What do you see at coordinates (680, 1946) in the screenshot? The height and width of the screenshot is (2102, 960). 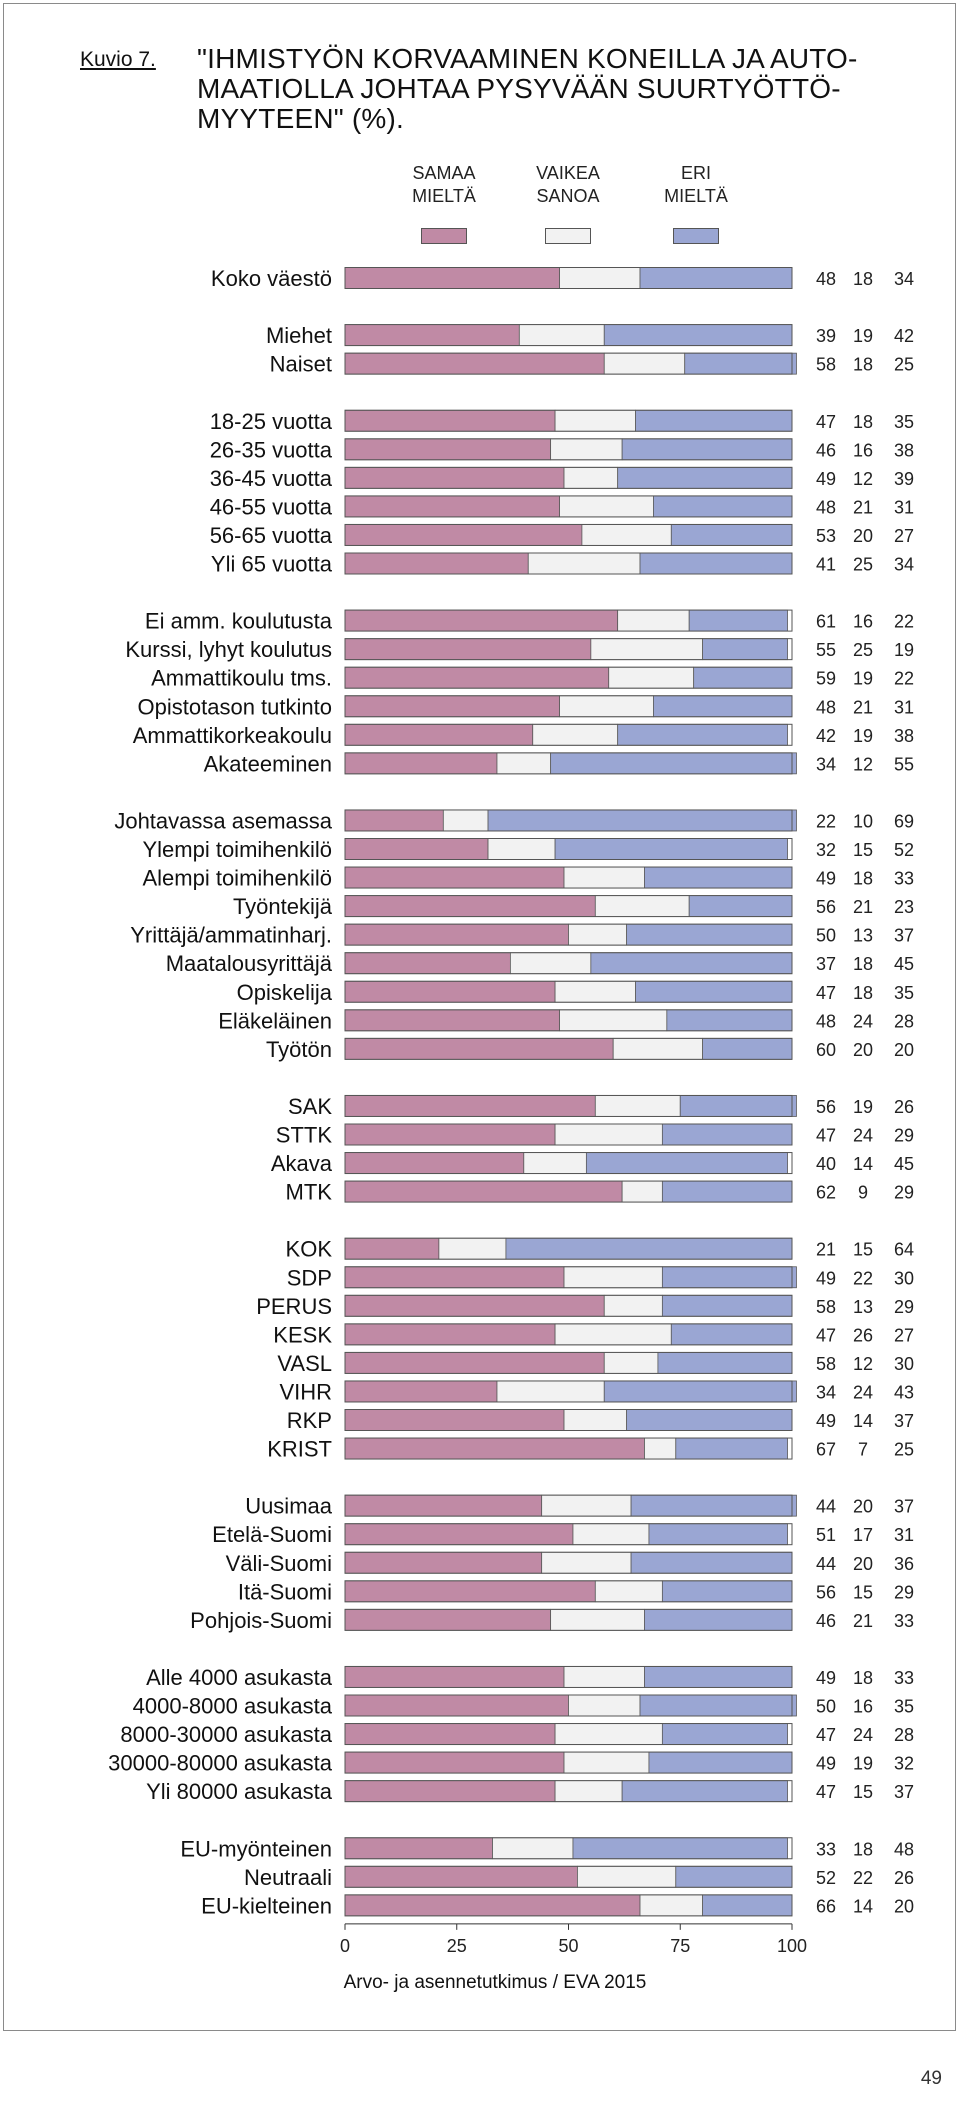 I see `x-tick-label: 75` at bounding box center [680, 1946].